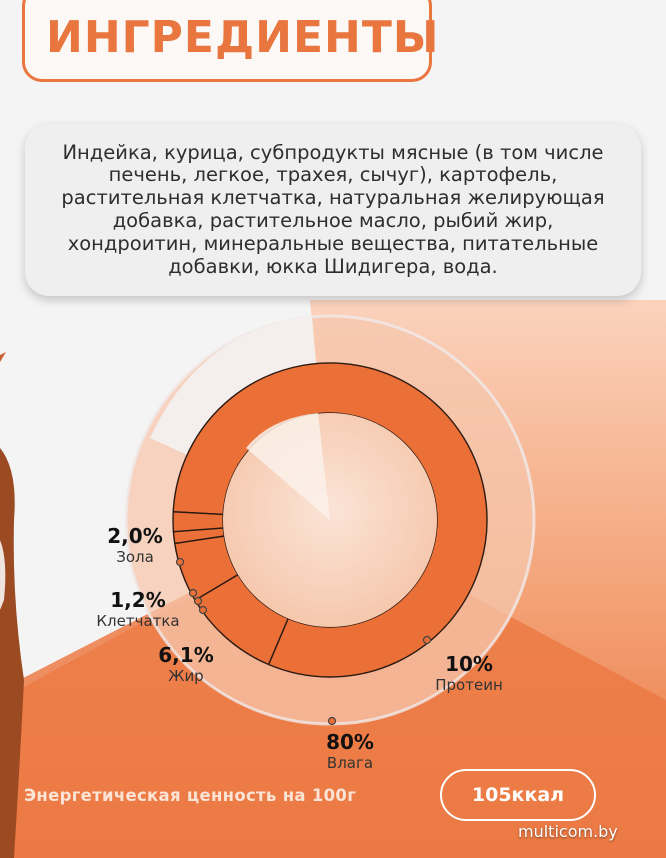  What do you see at coordinates (138, 621) in the screenshot?
I see `label-kletchatka-name: Клетчатка` at bounding box center [138, 621].